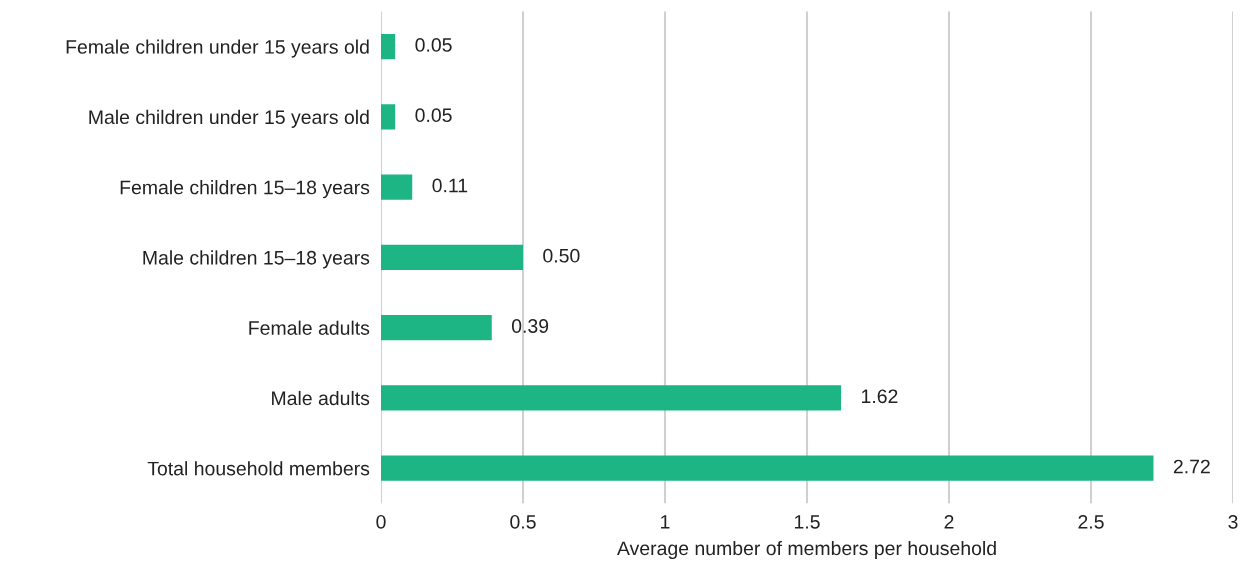  Describe the element at coordinates (450, 185) in the screenshot. I see `data-label: 0.11` at that location.